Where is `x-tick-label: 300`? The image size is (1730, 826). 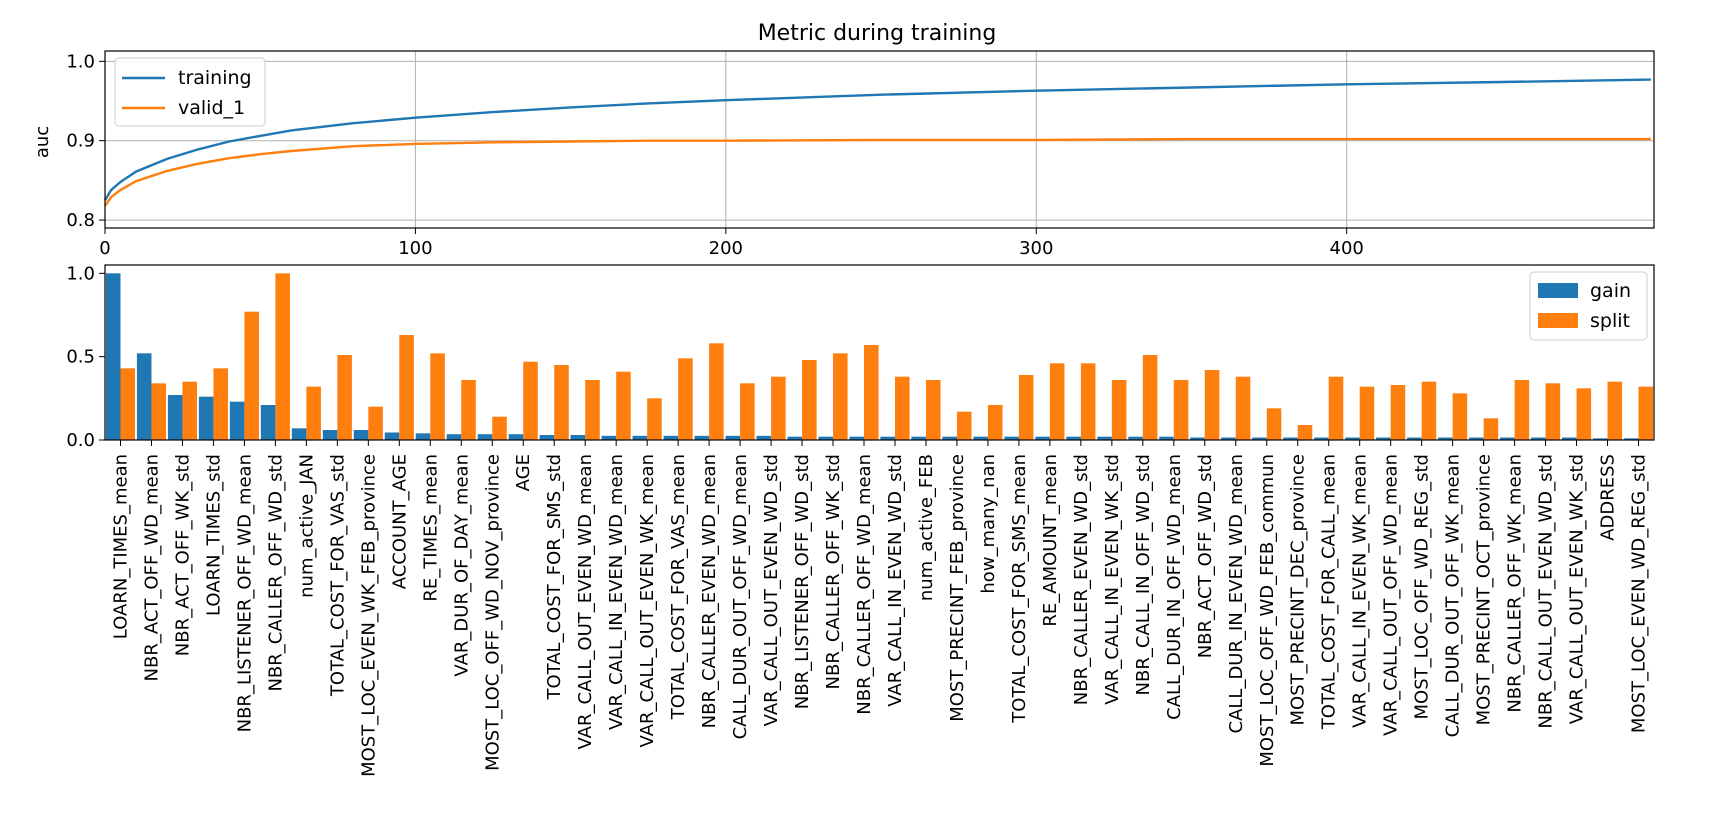 x-tick-label: 300 is located at coordinates (1036, 248).